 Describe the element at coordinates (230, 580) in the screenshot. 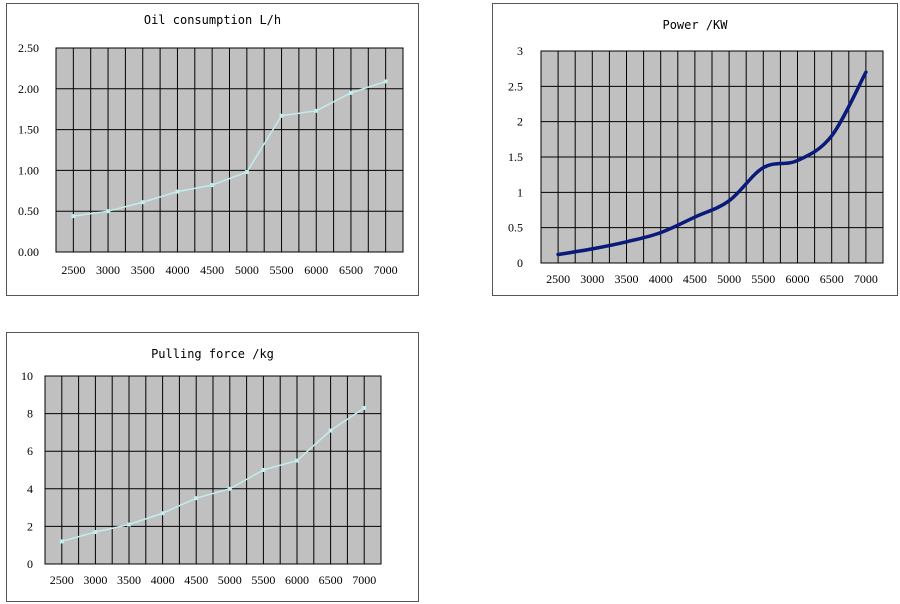

I see `pulling-force-x-tick-label: 5000` at that location.